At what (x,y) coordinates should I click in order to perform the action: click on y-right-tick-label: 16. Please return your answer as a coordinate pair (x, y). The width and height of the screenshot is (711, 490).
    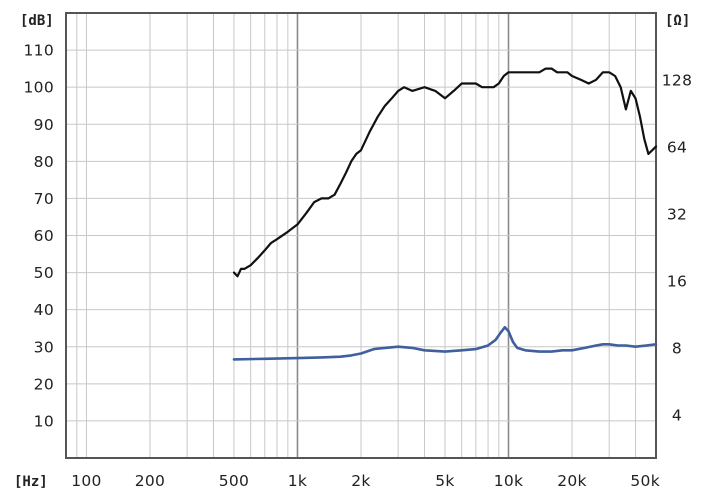
    Looking at the image, I should click on (677, 281).